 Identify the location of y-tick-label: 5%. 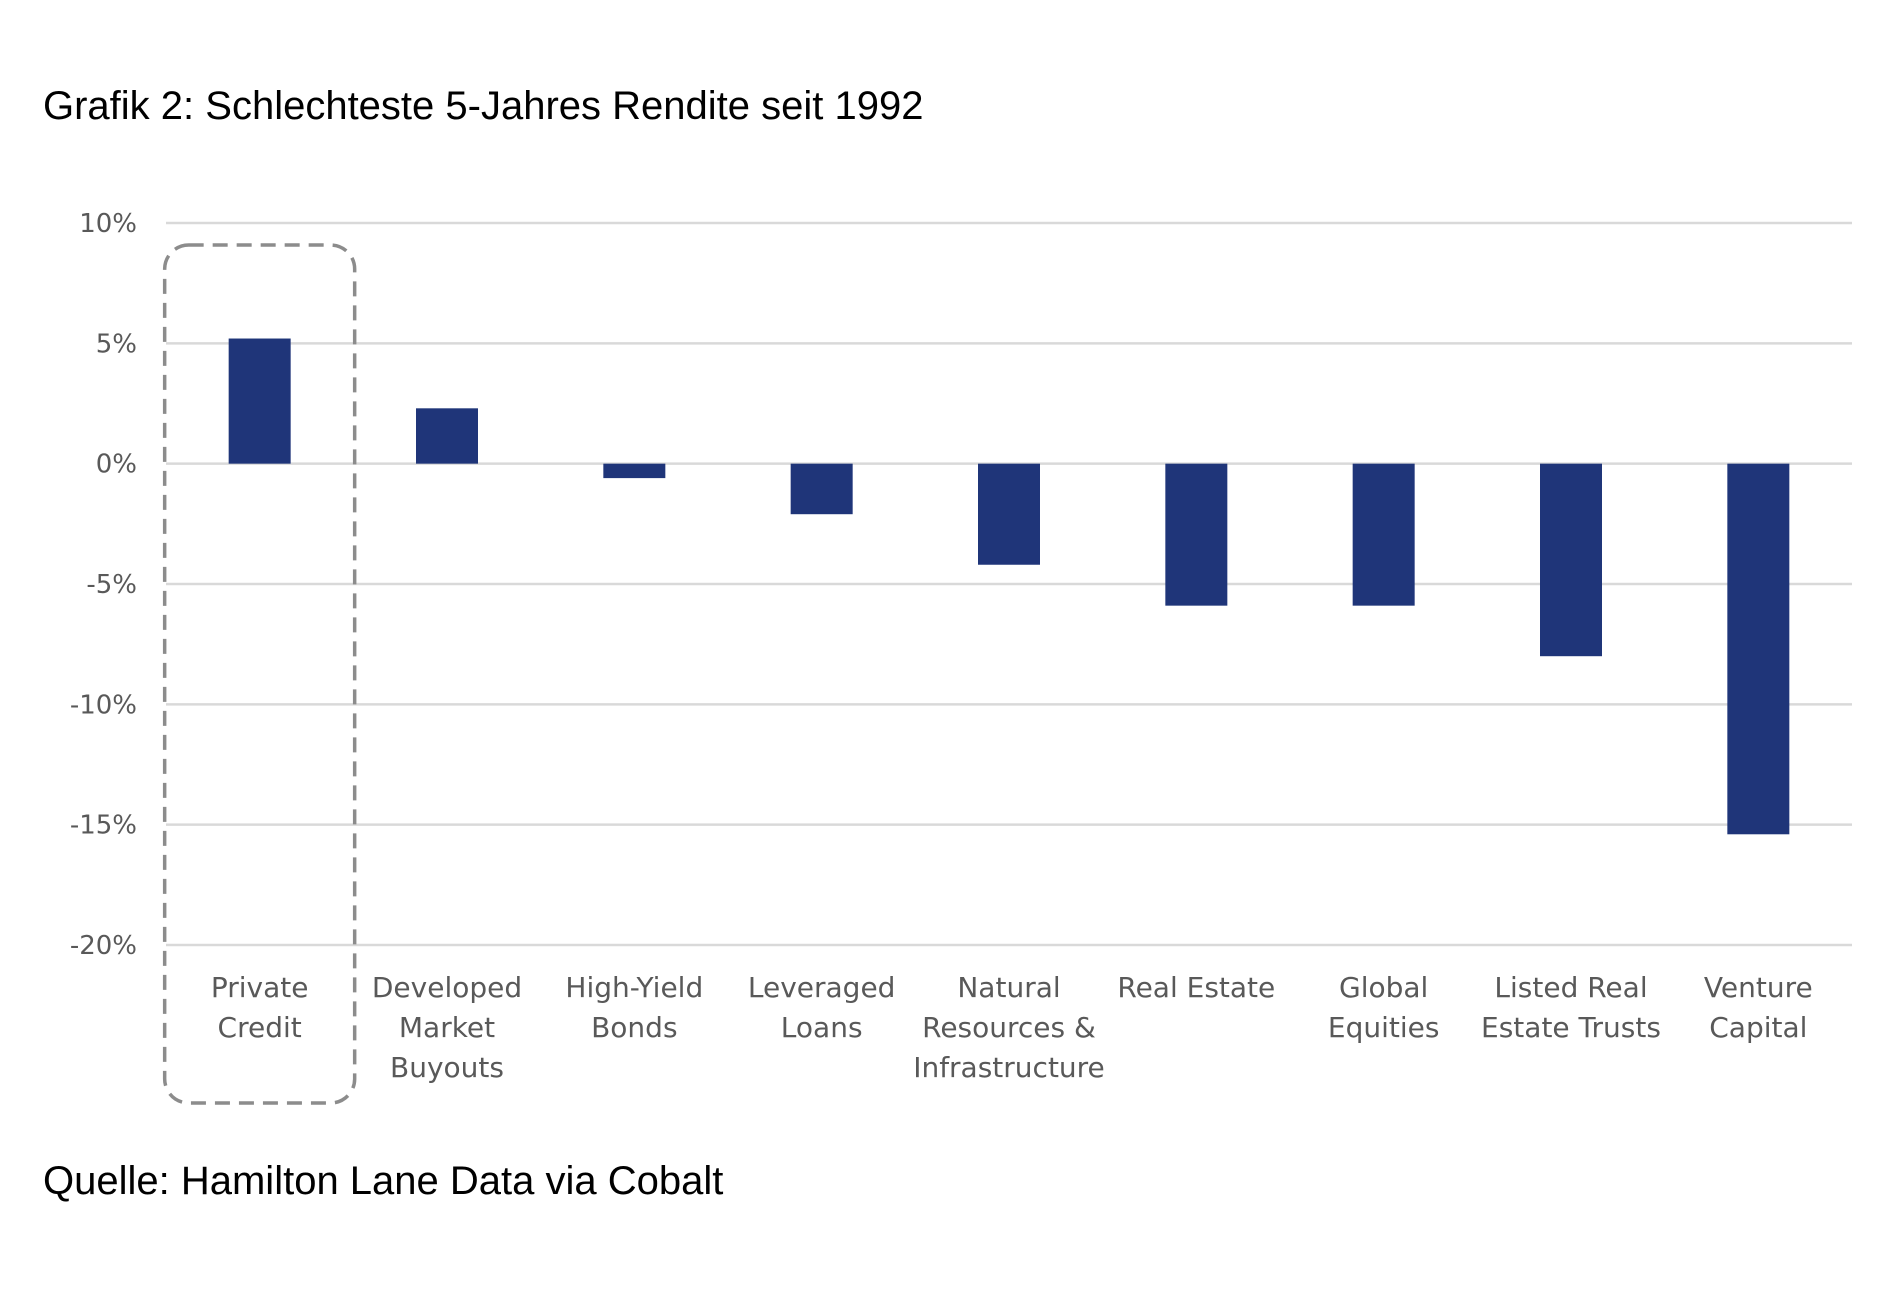
(116, 344).